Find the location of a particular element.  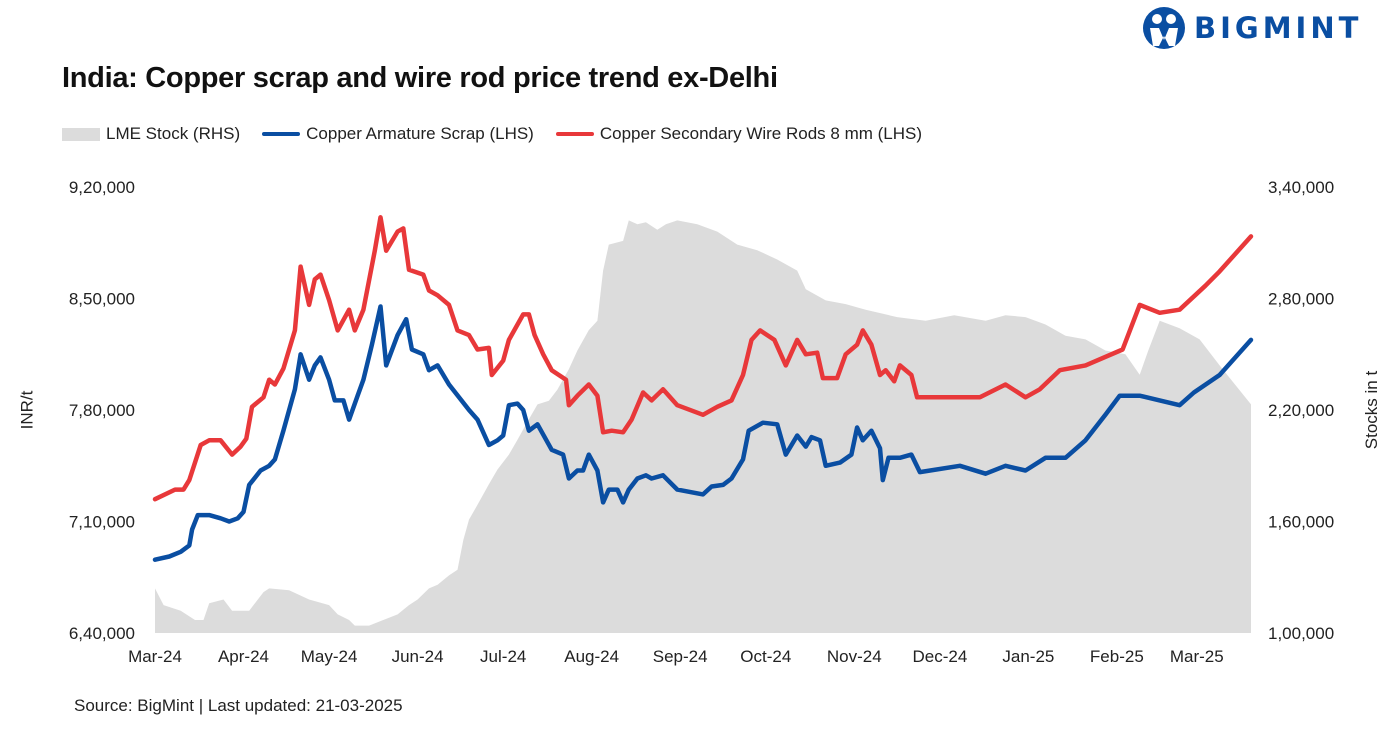

y-left-tick-label: 7,10,000 is located at coordinates (102, 522).